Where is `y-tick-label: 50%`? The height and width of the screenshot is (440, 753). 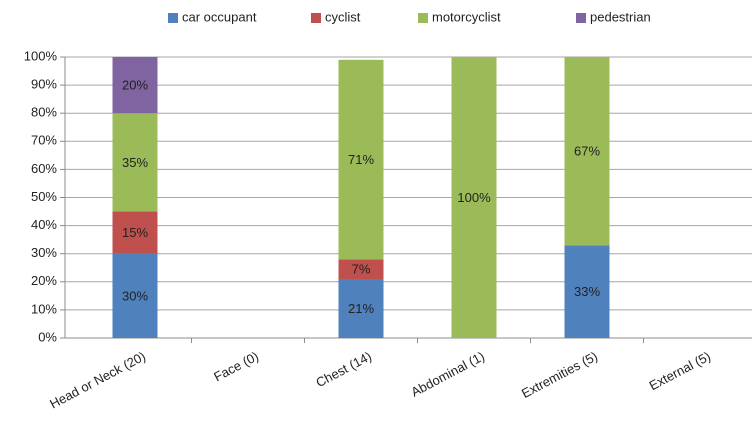
y-tick-label: 50% is located at coordinates (44, 196).